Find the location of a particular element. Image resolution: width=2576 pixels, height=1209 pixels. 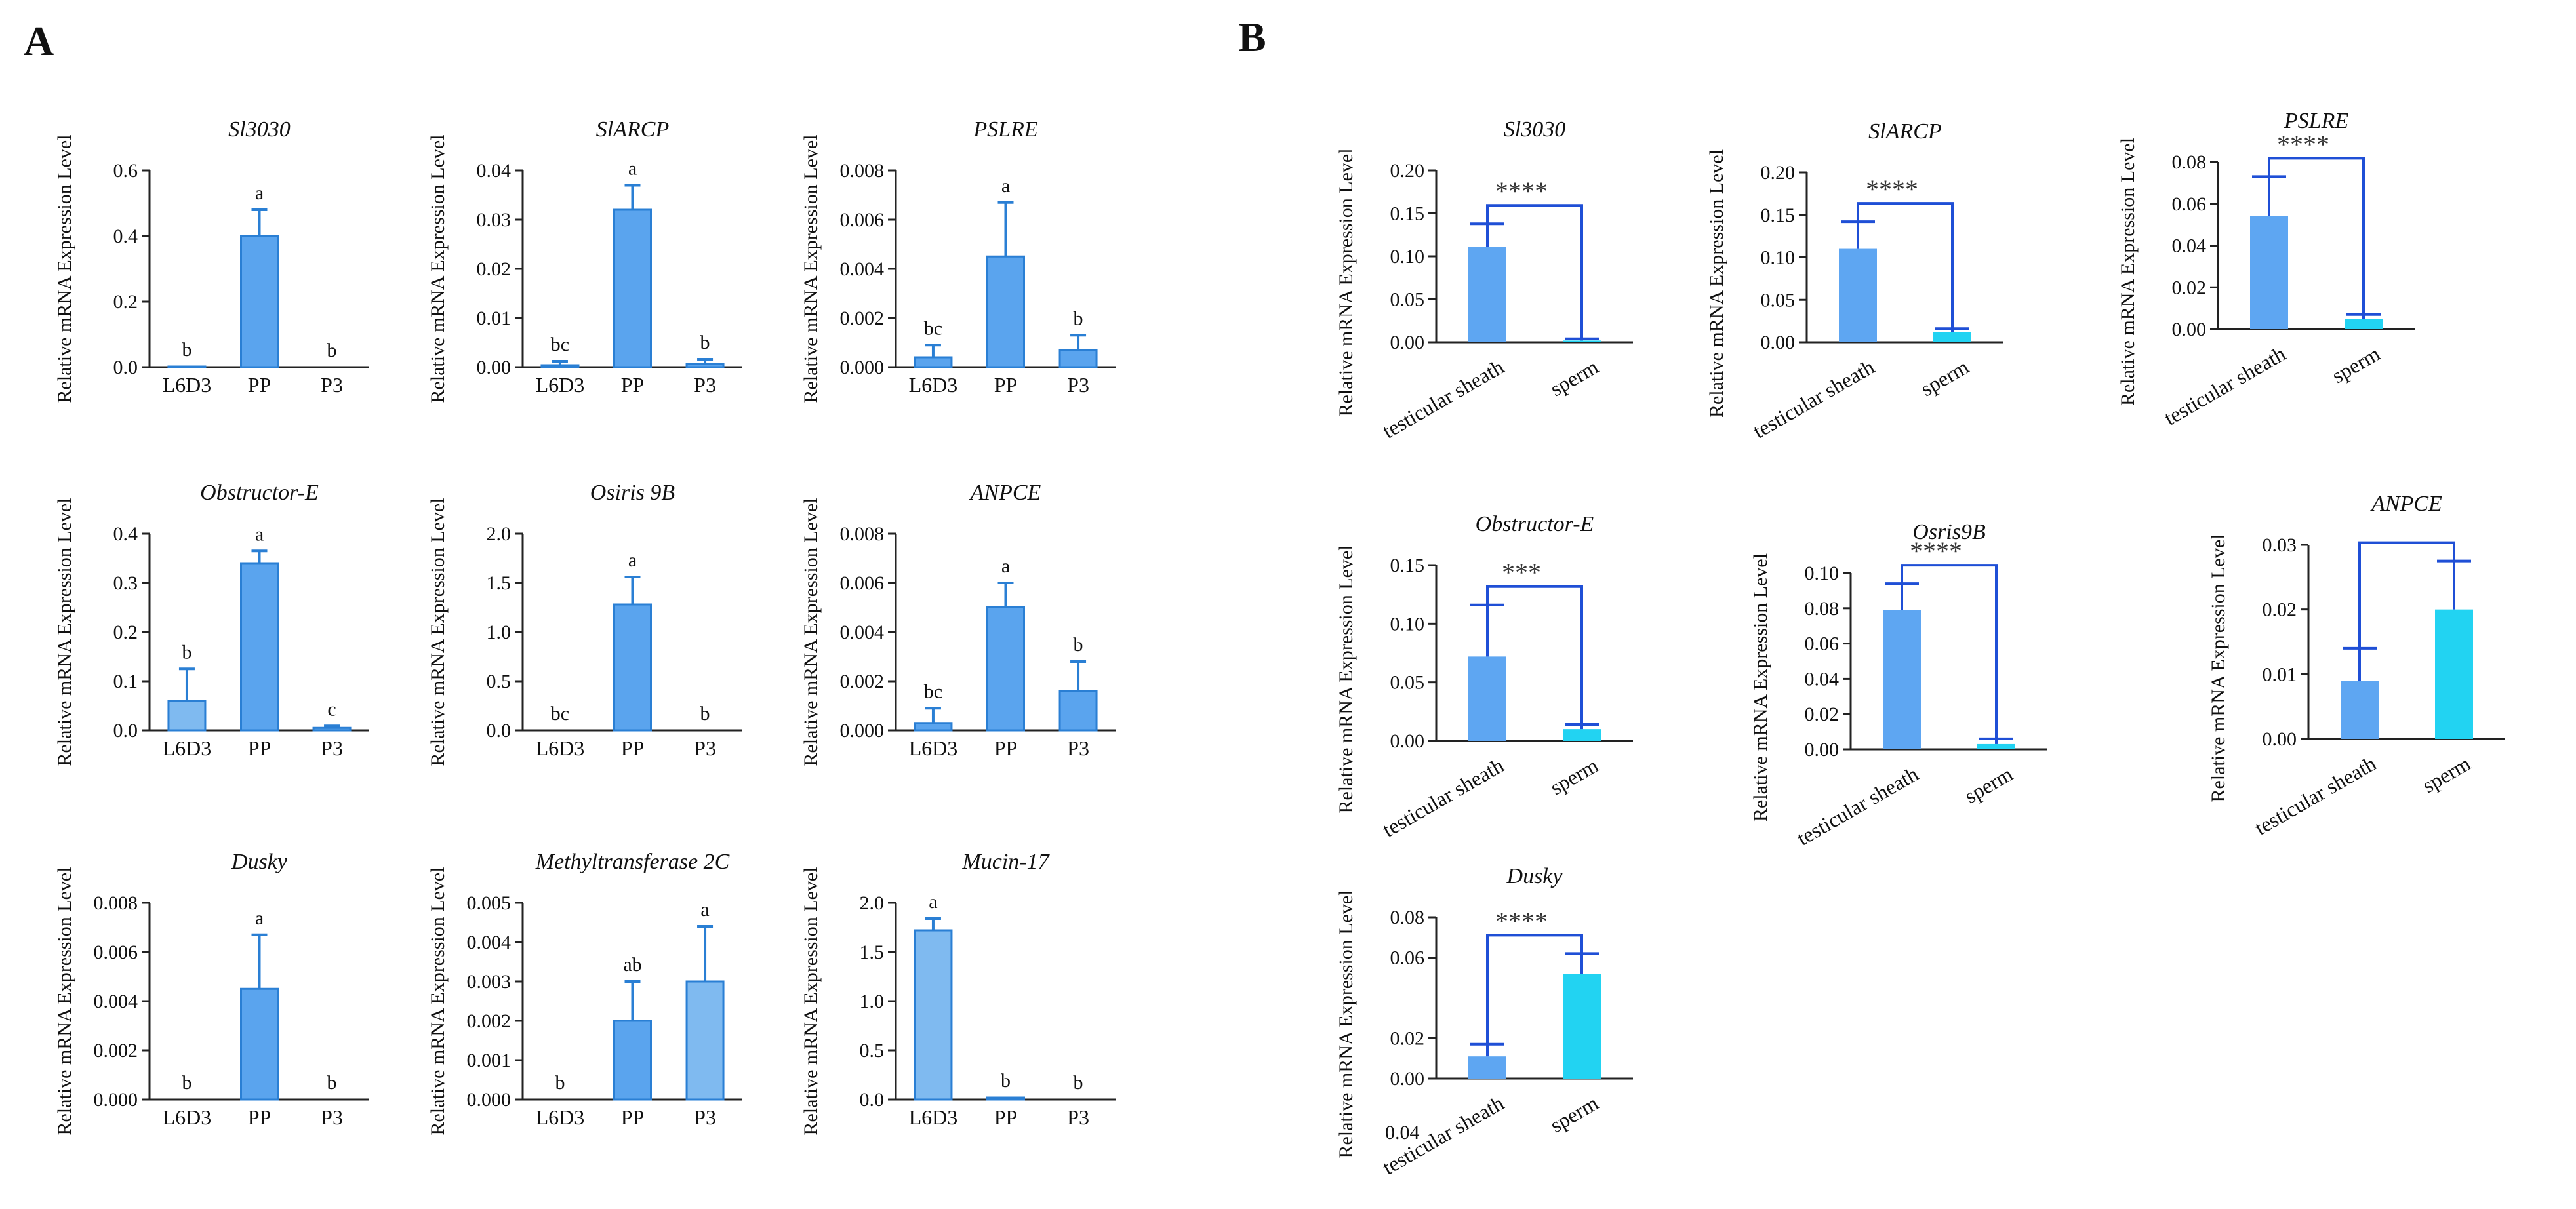

y-tick-label: 0.003 is located at coordinates (490, 982).